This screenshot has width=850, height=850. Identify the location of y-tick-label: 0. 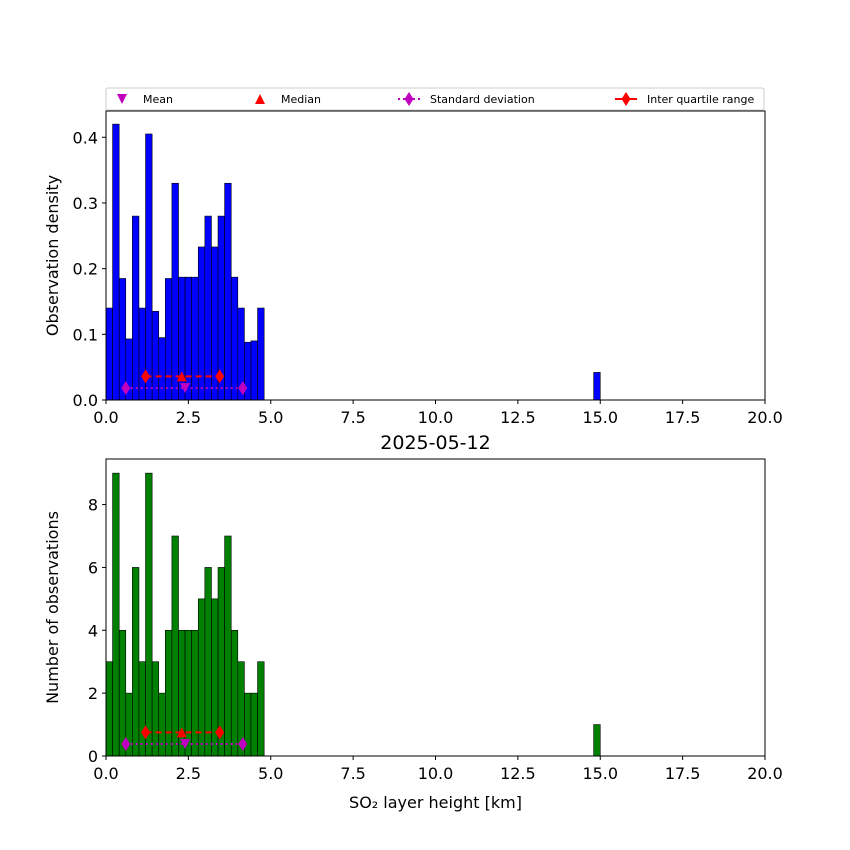
(93, 756).